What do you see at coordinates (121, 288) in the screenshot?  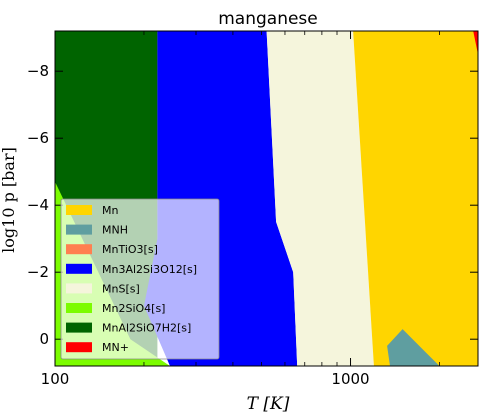 I see `legend-label: MnS[s]` at bounding box center [121, 288].